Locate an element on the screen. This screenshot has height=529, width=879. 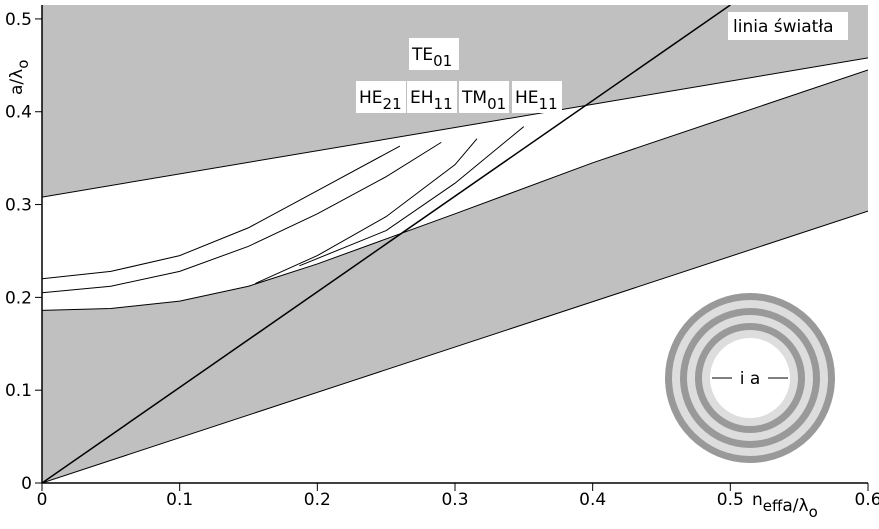
x-tick-label: 0.4 is located at coordinates (592, 500).